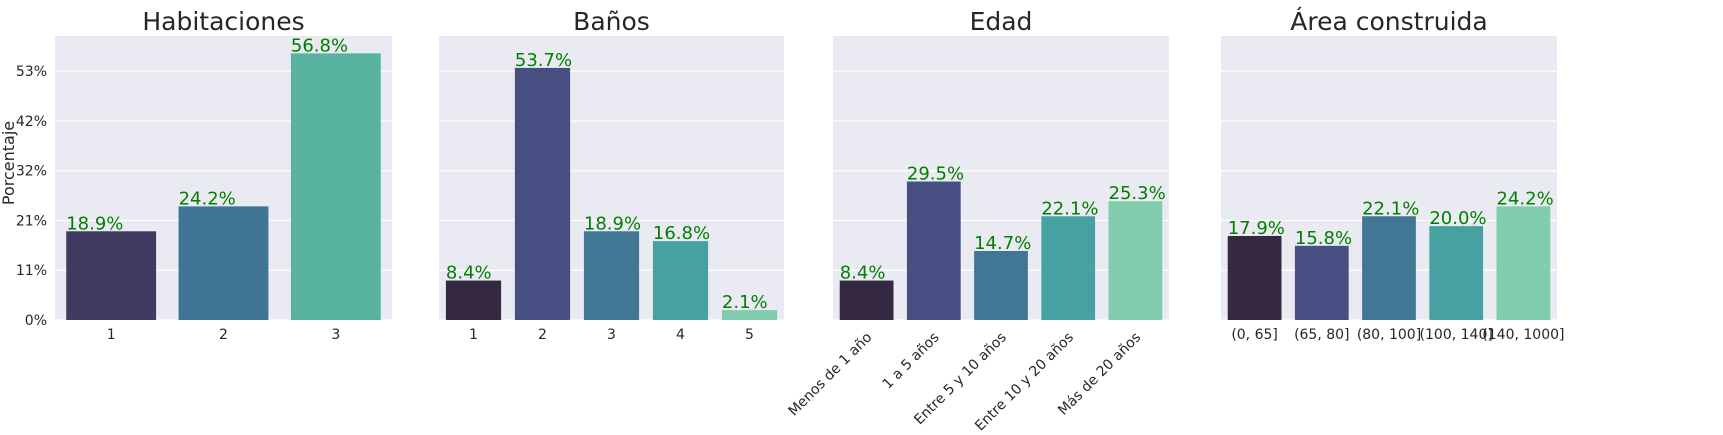  Describe the element at coordinates (31, 72) in the screenshot. I see `y-tick-label: 53%` at that location.